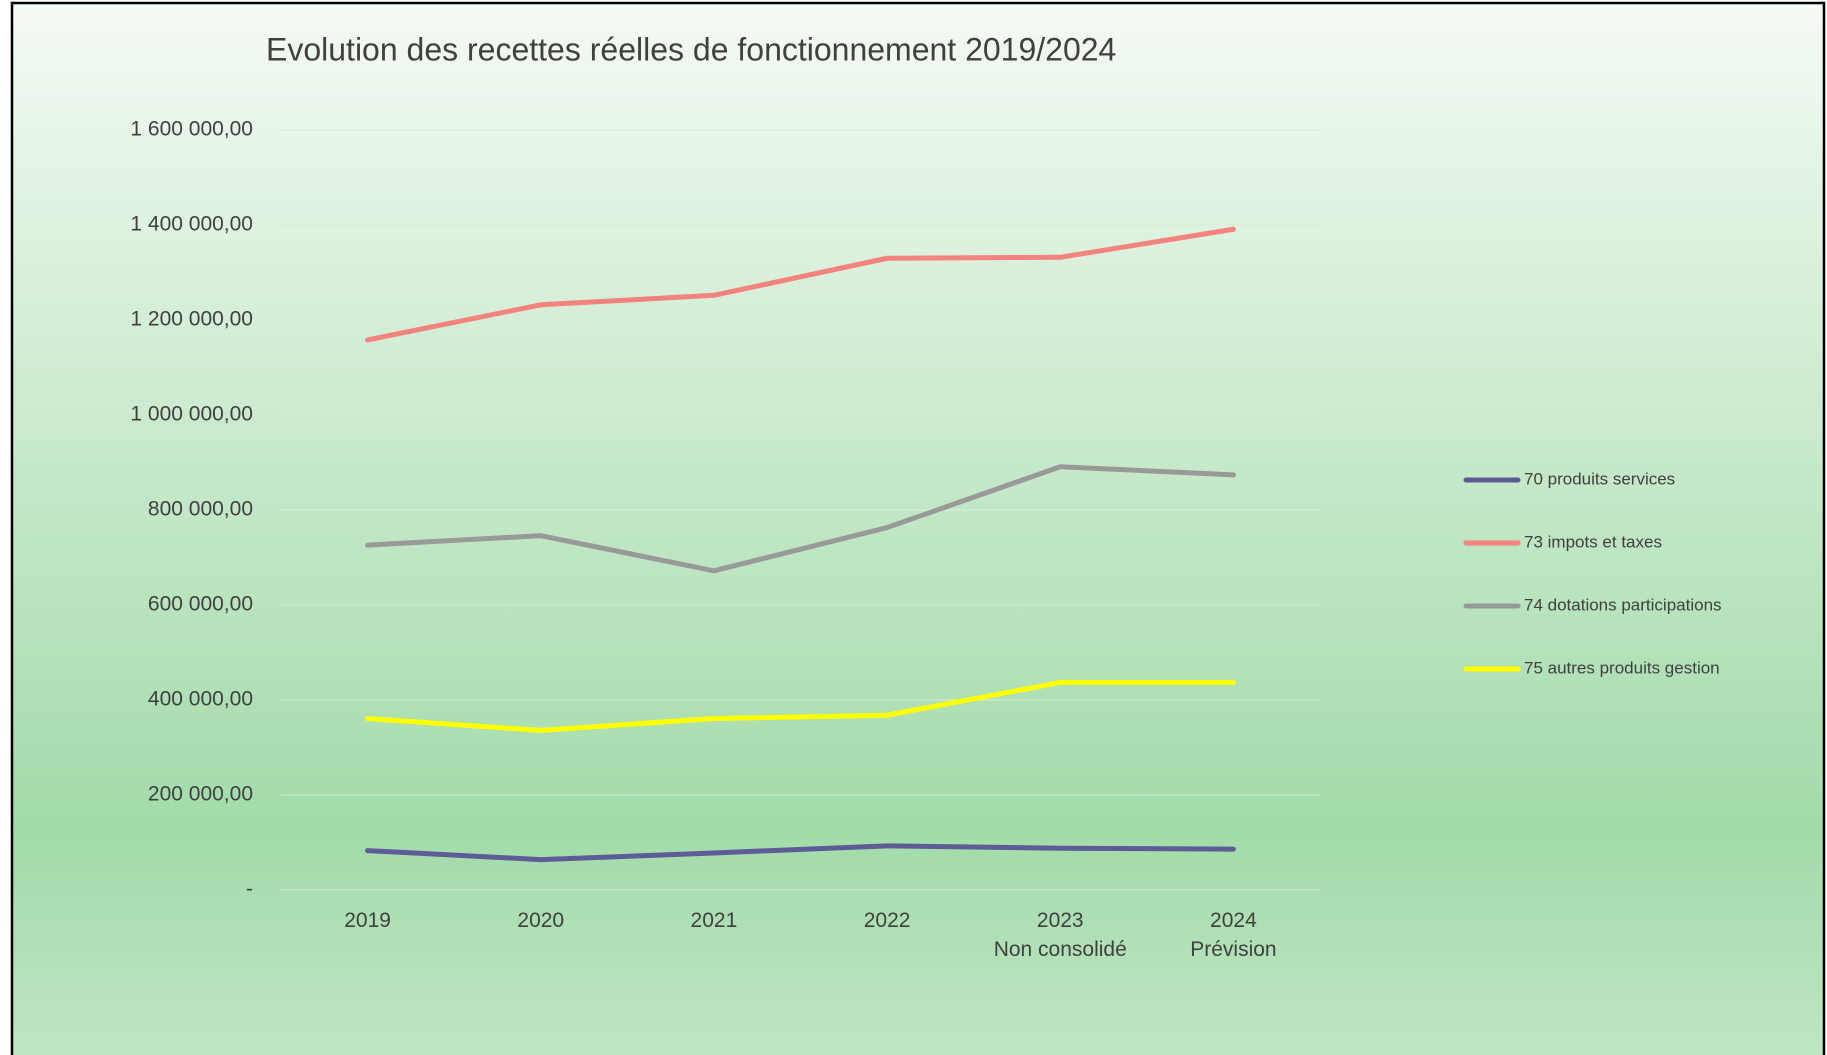  I want to click on y-tick-label: 1 400 000,00, so click(191, 224).